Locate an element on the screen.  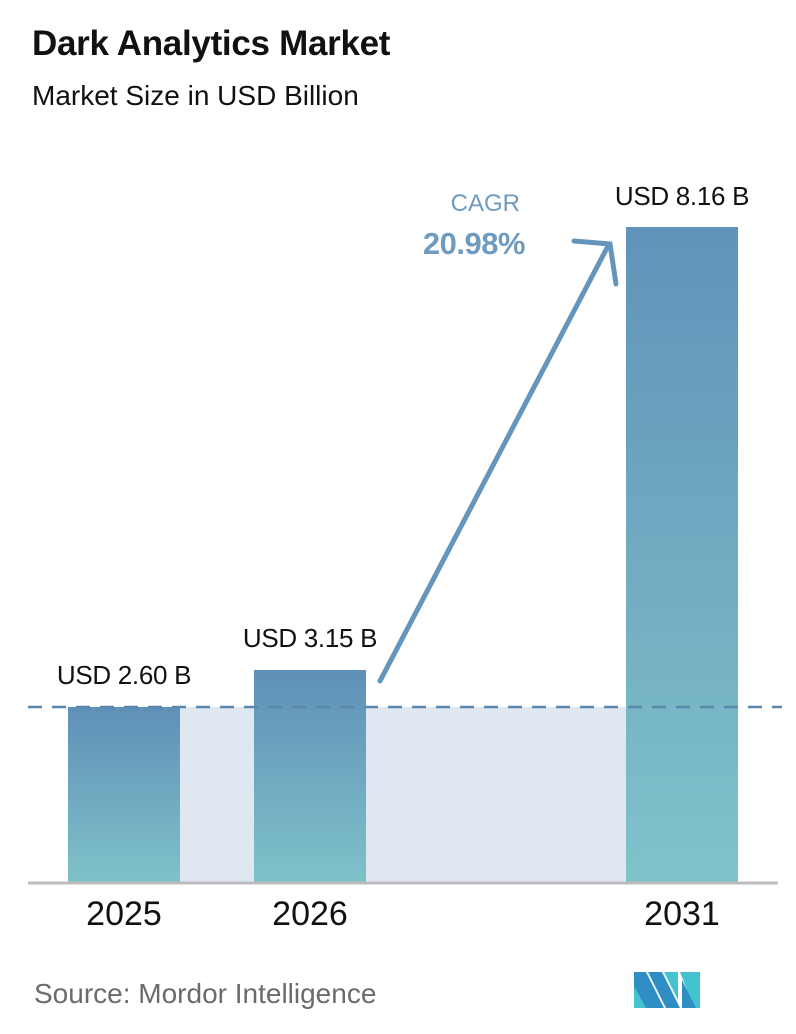
bar-2026 is located at coordinates (310, 776).